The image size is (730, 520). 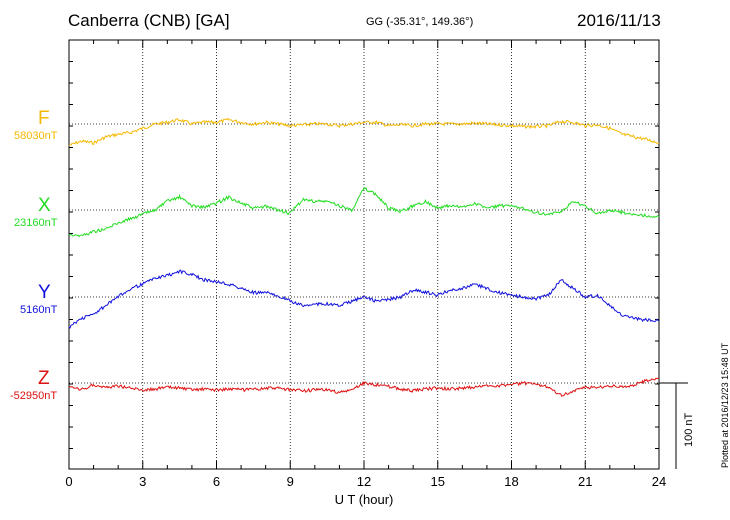 What do you see at coordinates (619, 20) in the screenshot?
I see `chart-date: 2016/11/13` at bounding box center [619, 20].